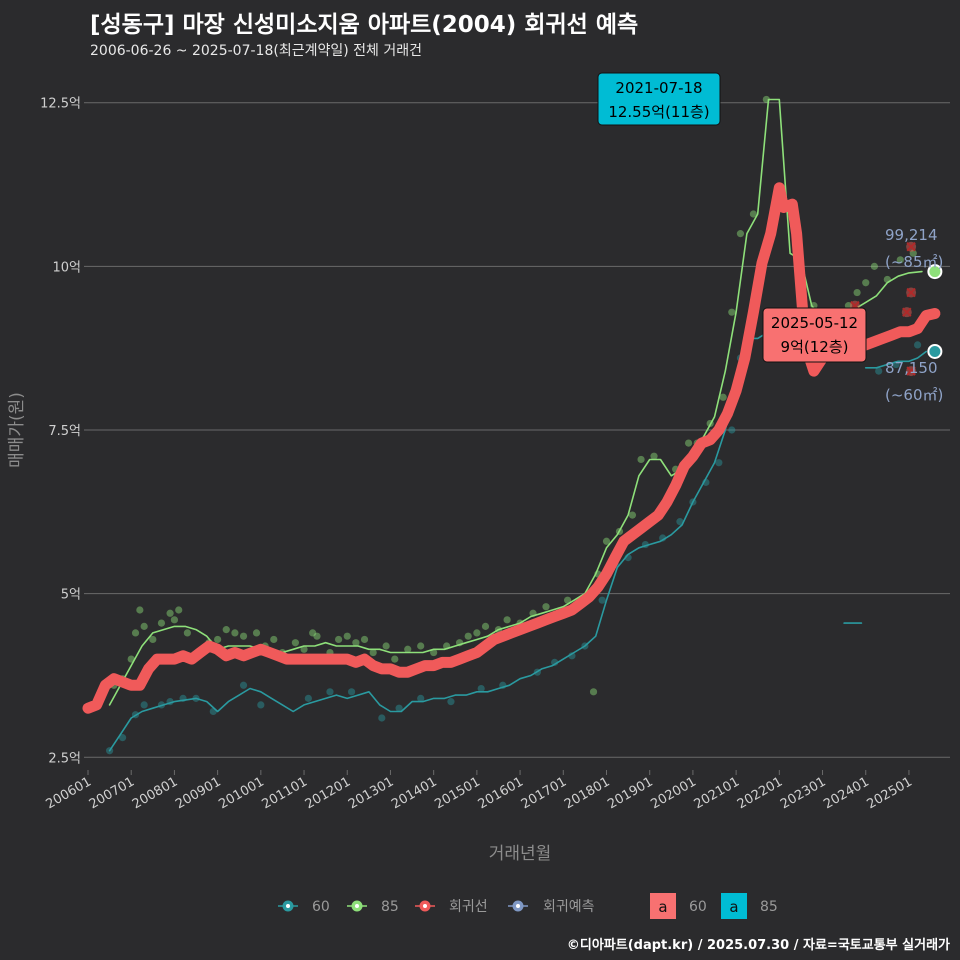 The width and height of the screenshot is (960, 960). What do you see at coordinates (64, 431) in the screenshot?
I see `y-tick-label: 7.5억` at bounding box center [64, 431].